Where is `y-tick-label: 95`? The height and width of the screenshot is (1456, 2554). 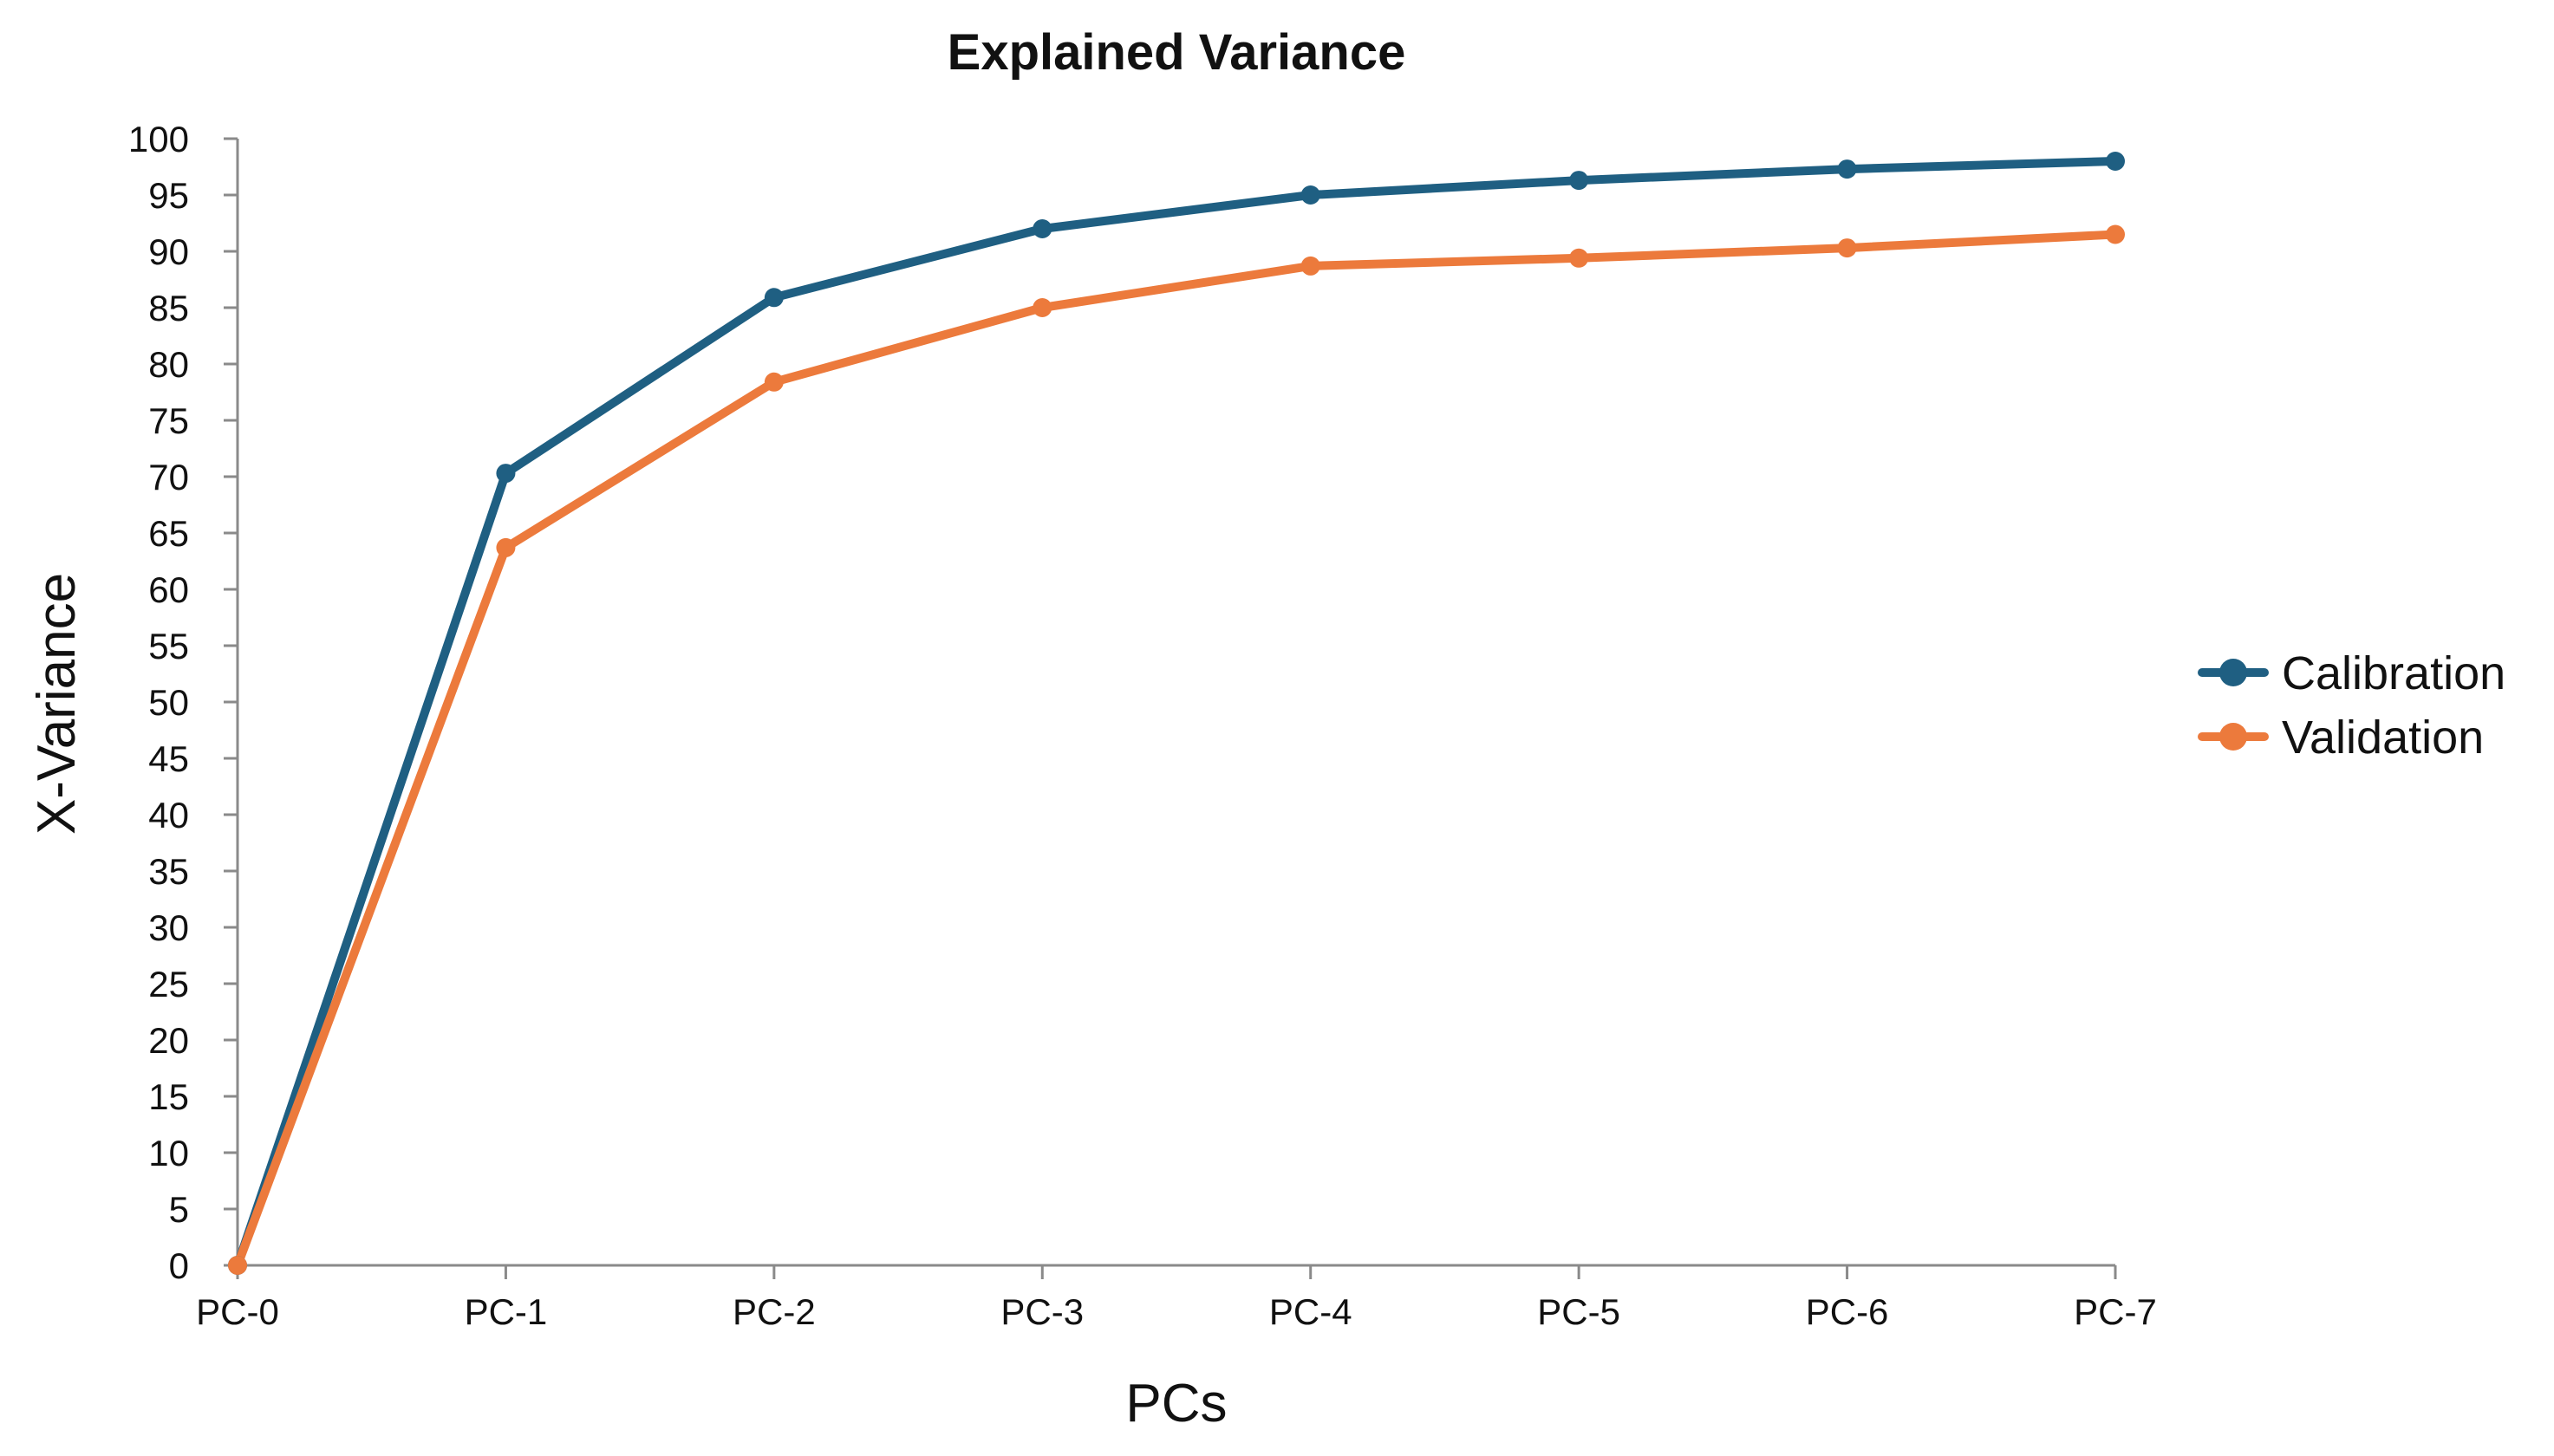 y-tick-label: 95 is located at coordinates (168, 195).